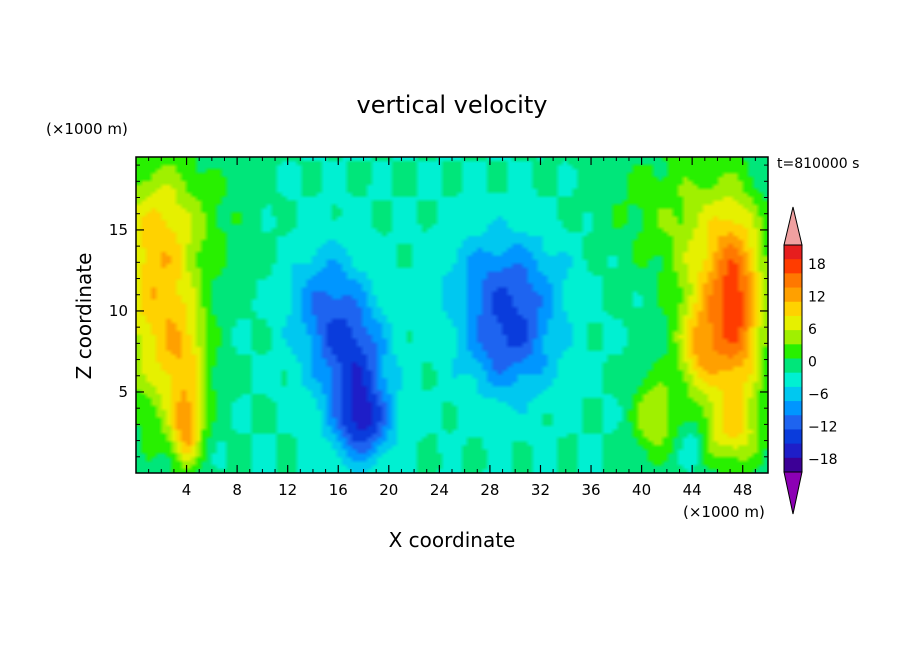  Describe the element at coordinates (818, 395) in the screenshot. I see `colorbar-label: −6` at that location.